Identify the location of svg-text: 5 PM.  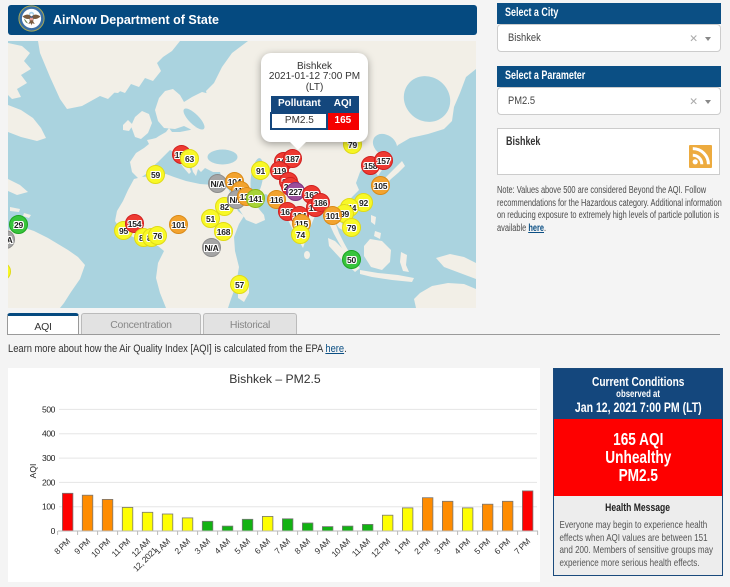
(482, 546).